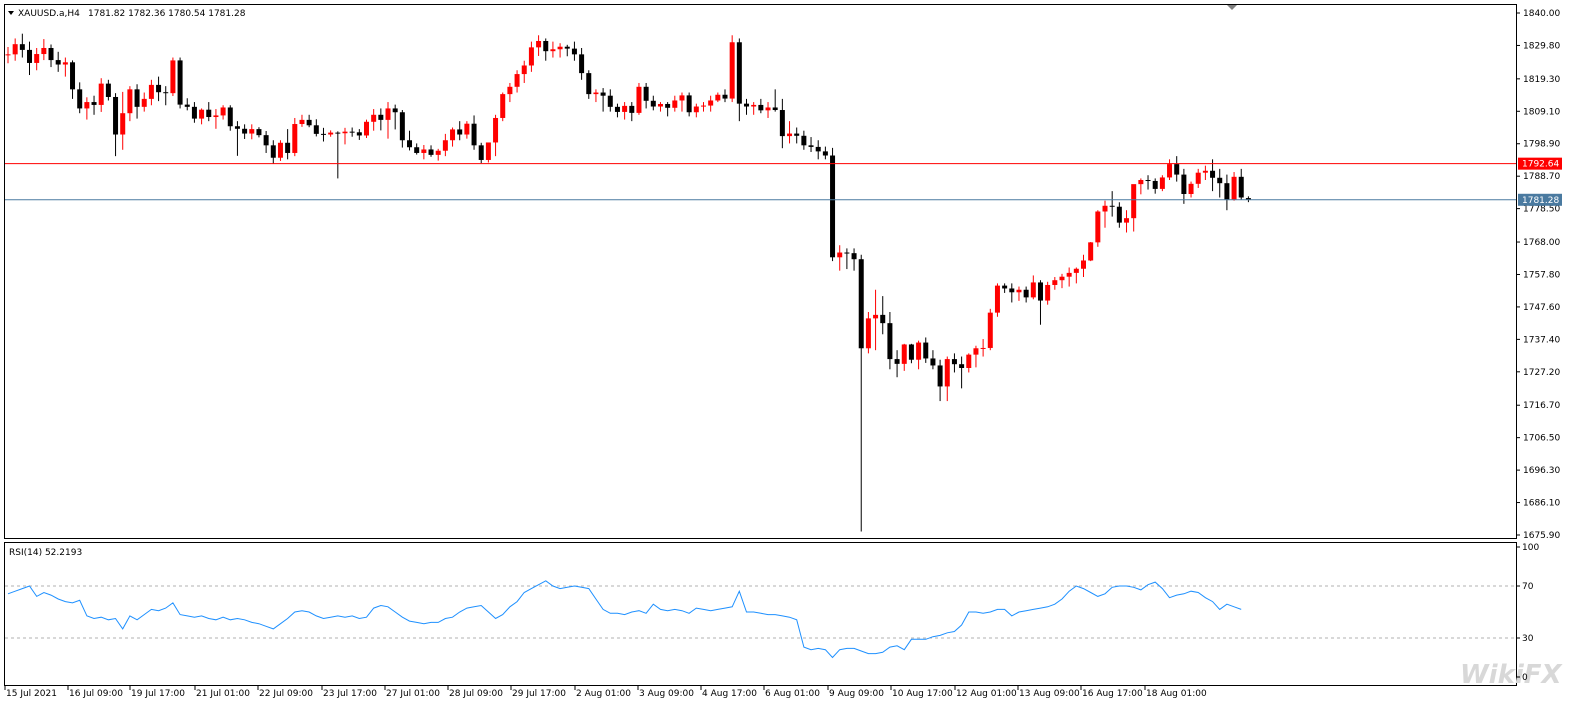  Describe the element at coordinates (11, 13) in the screenshot. I see `symbol-menu-arrow-icon` at that location.